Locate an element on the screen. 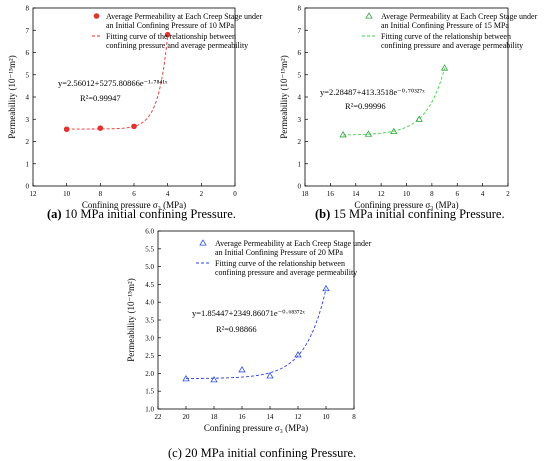  y-tick-label: 2.5 is located at coordinates (149, 356).